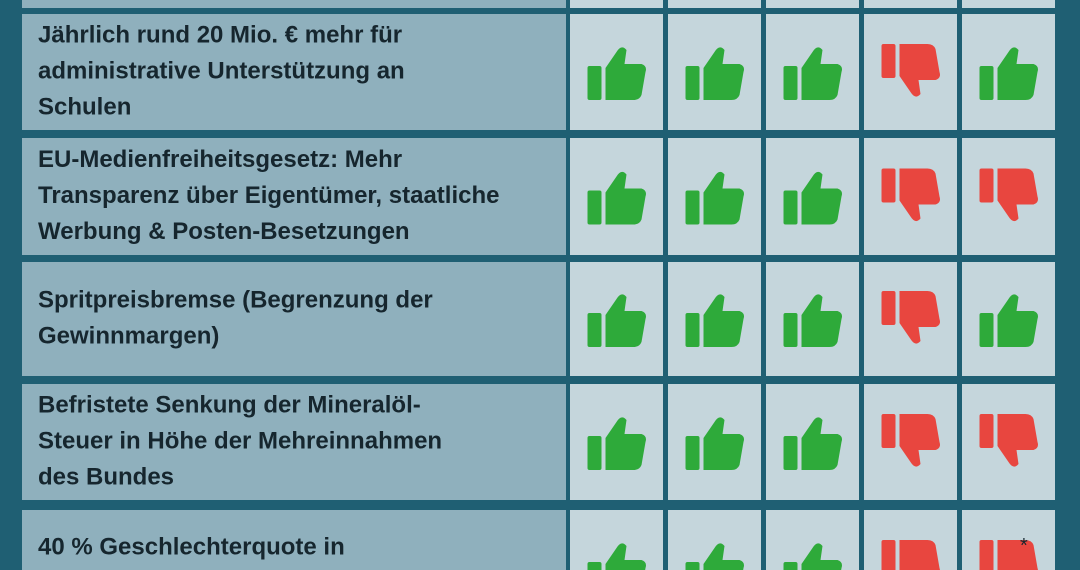 The image size is (1080, 570). What do you see at coordinates (1024, 546) in the screenshot?
I see `footnote-mark: *` at bounding box center [1024, 546].